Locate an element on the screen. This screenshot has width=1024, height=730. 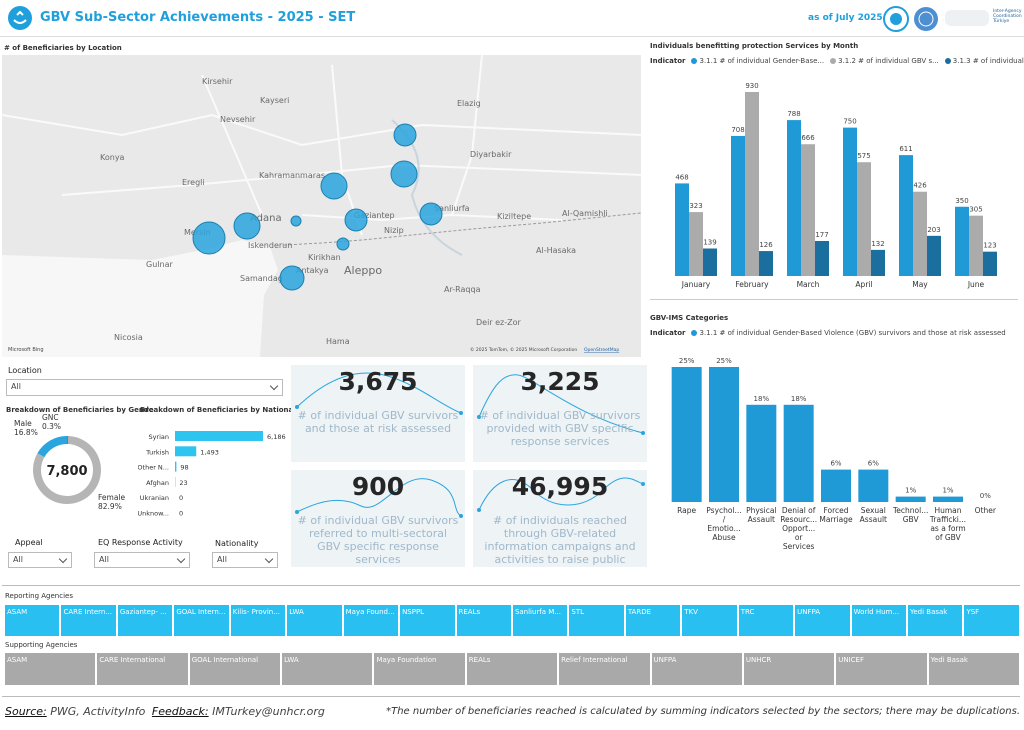
donut-total: 7,800 is located at coordinates (66, 471).